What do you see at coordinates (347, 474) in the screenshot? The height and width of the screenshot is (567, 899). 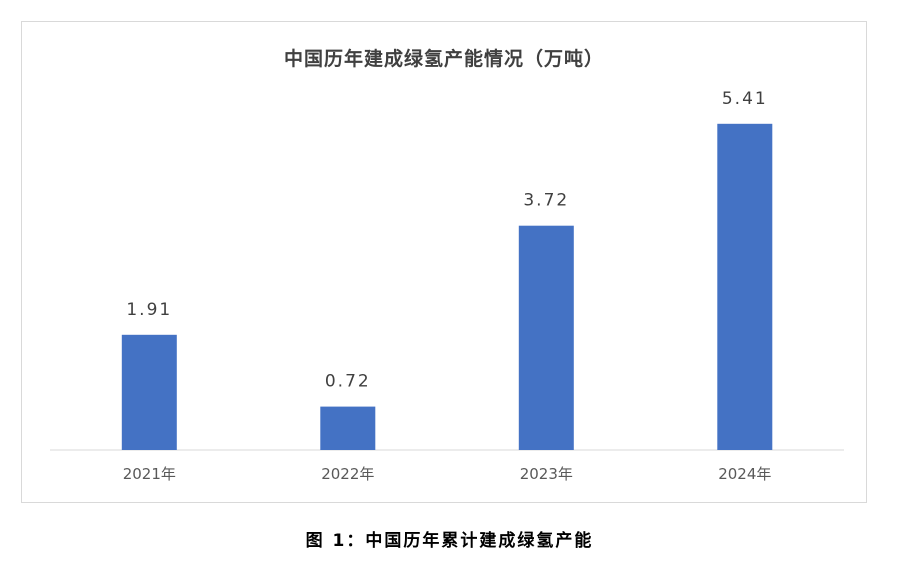 I see `x-tick-label-2: 2022年` at bounding box center [347, 474].